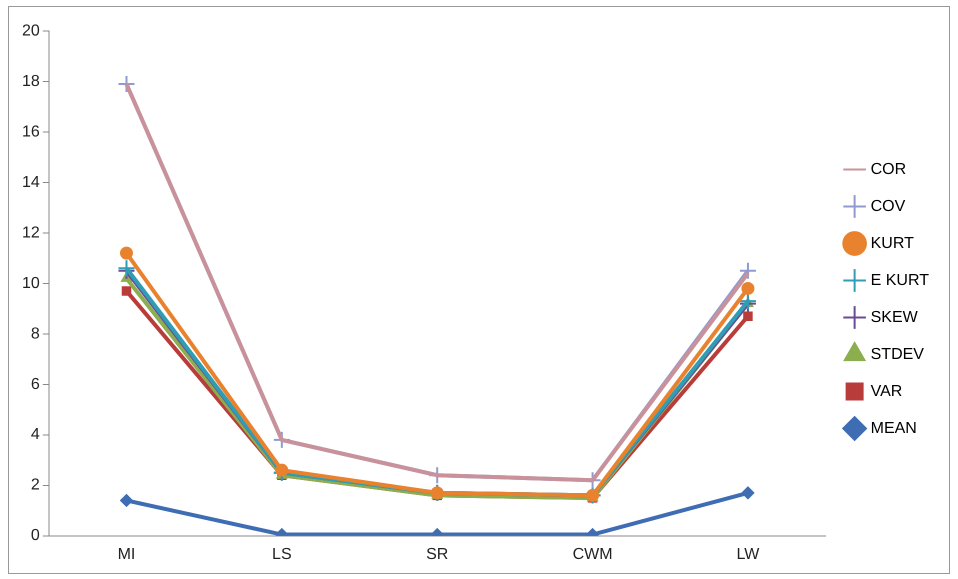  Describe the element at coordinates (35, 435) in the screenshot. I see `y-tick-label: 4` at that location.